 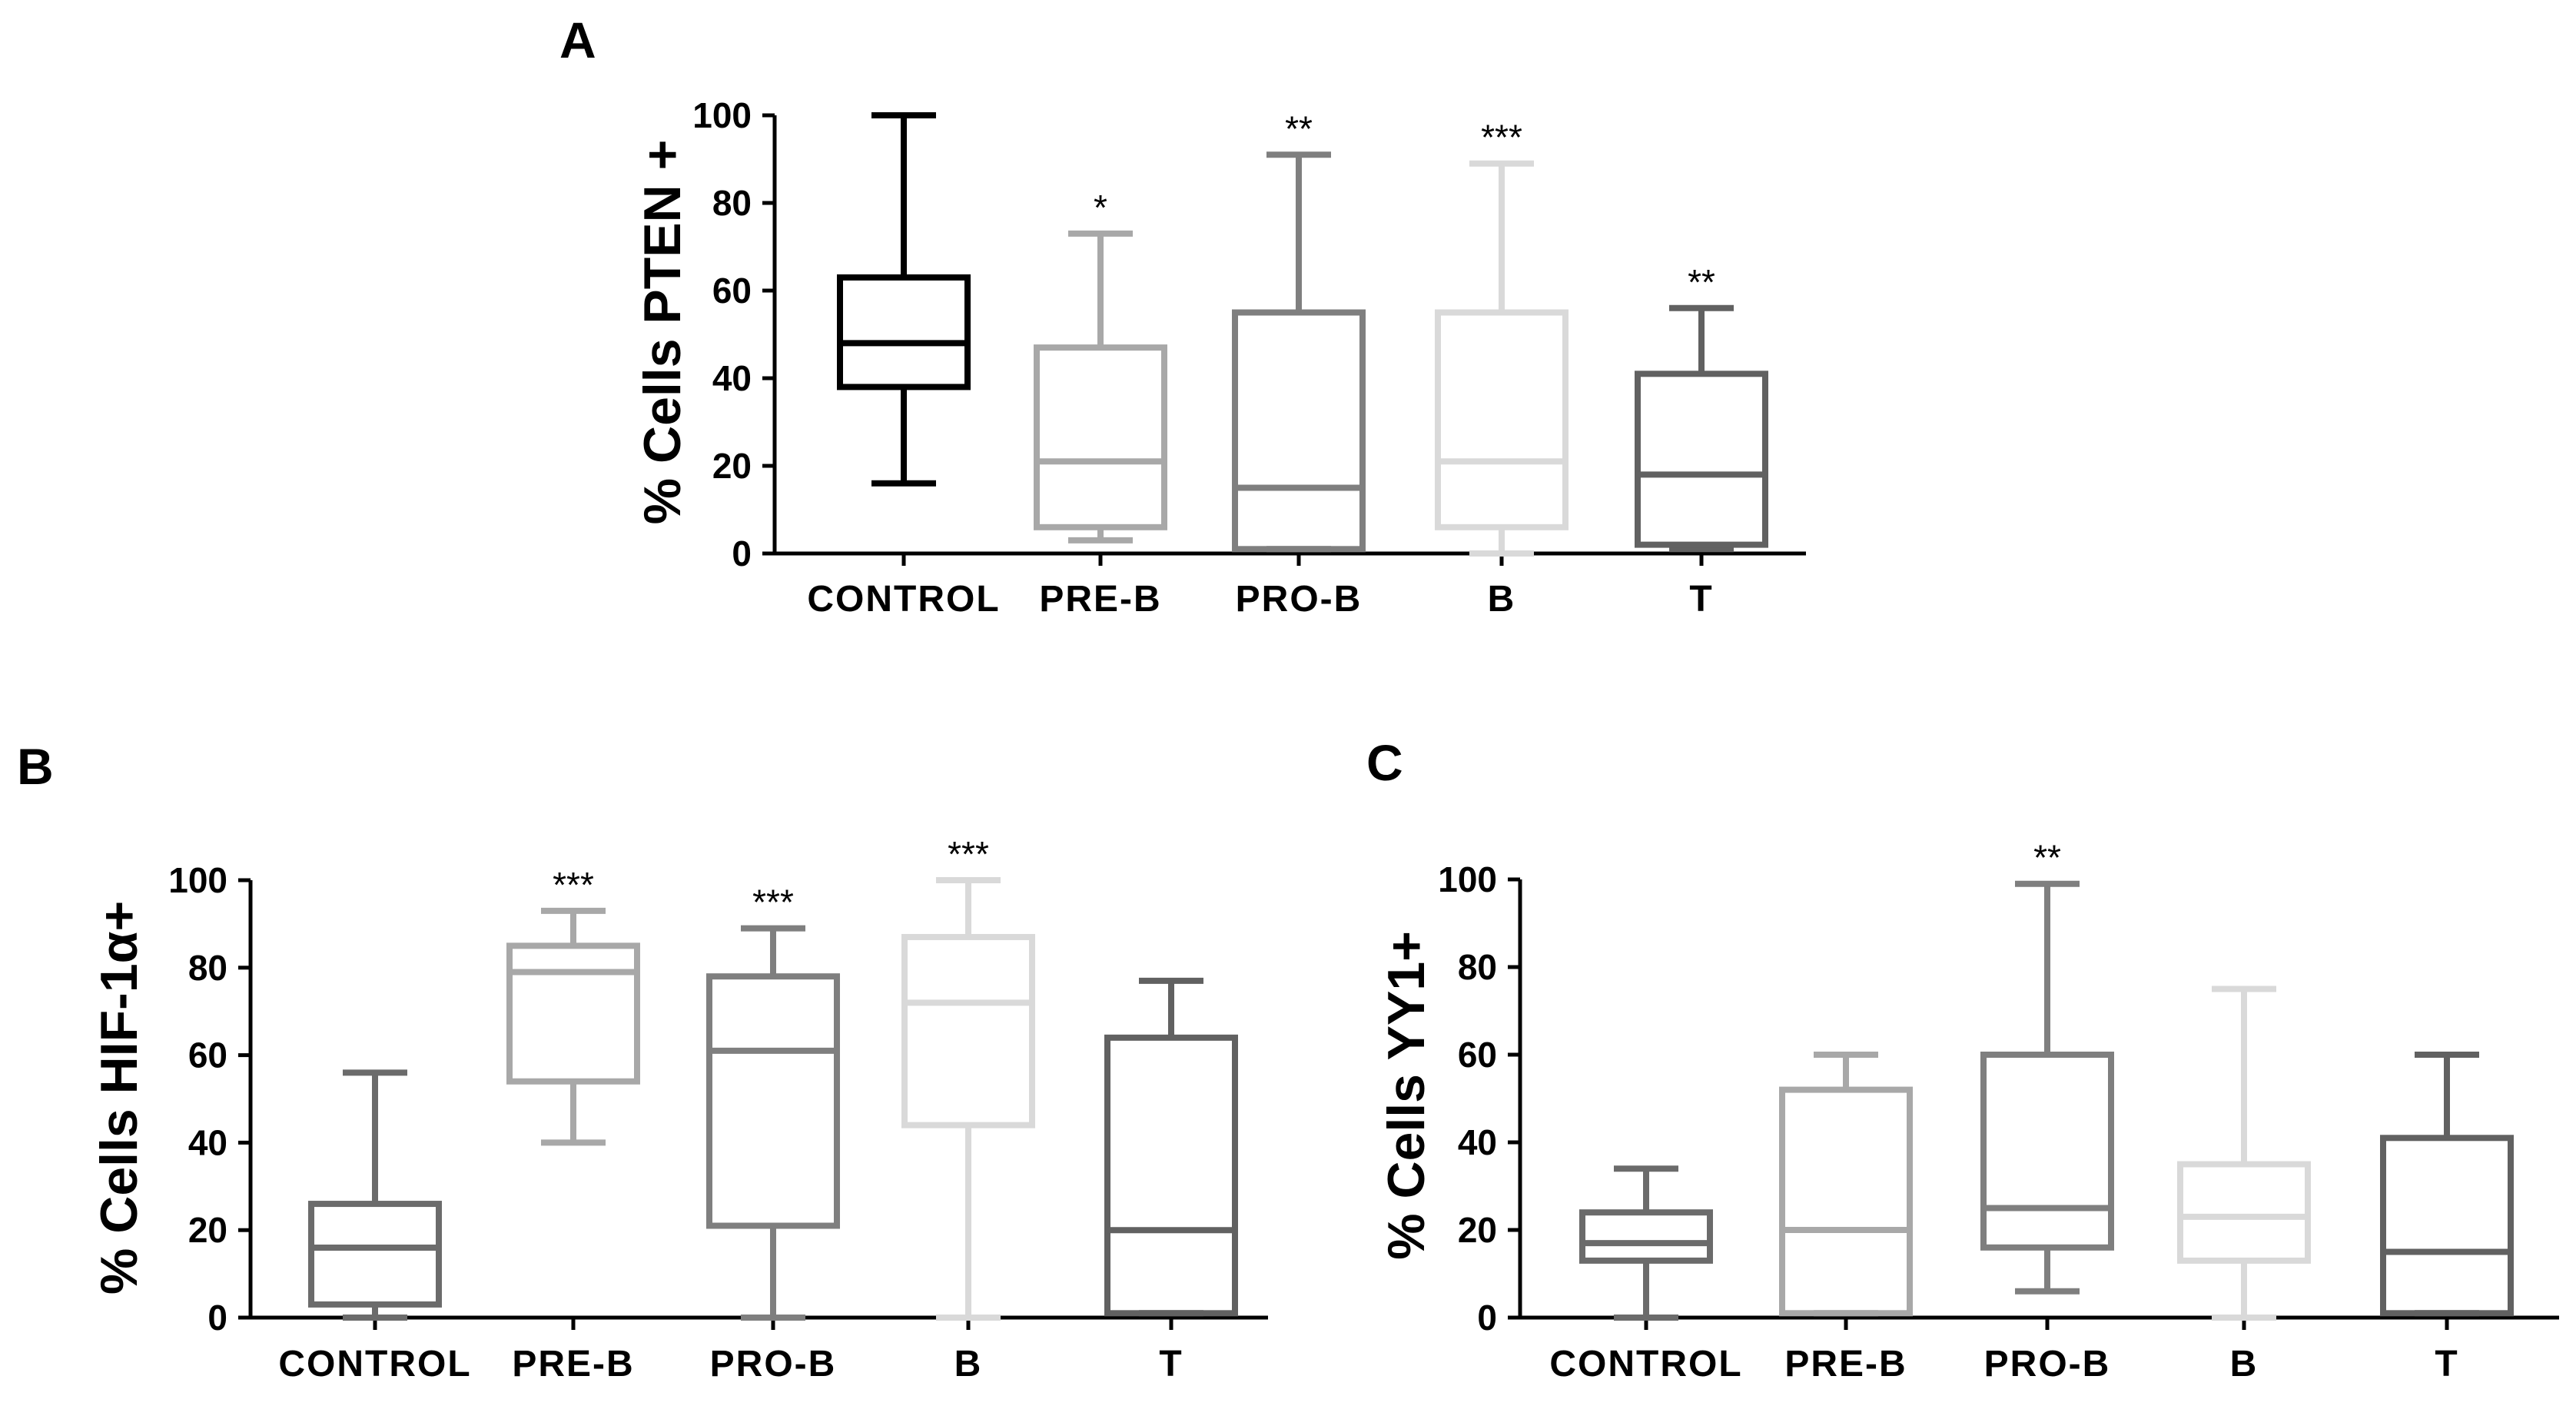 I want to click on y-axis-label-c: % Cells YY1+, so click(x=1406, y=1096).